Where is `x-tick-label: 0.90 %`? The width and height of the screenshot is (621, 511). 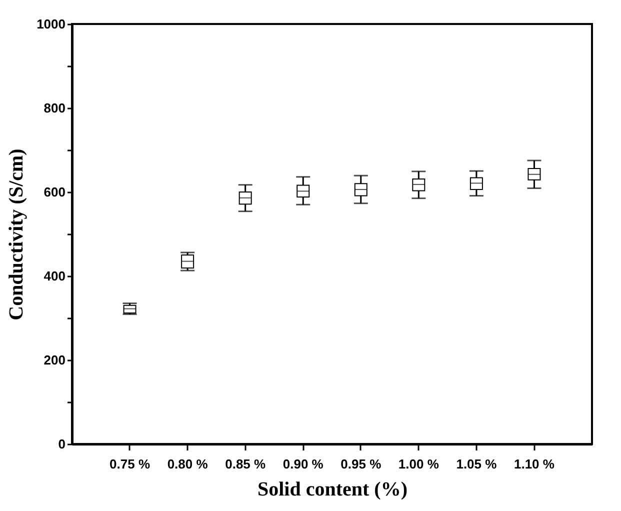 x-tick-label: 0.90 % is located at coordinates (303, 464).